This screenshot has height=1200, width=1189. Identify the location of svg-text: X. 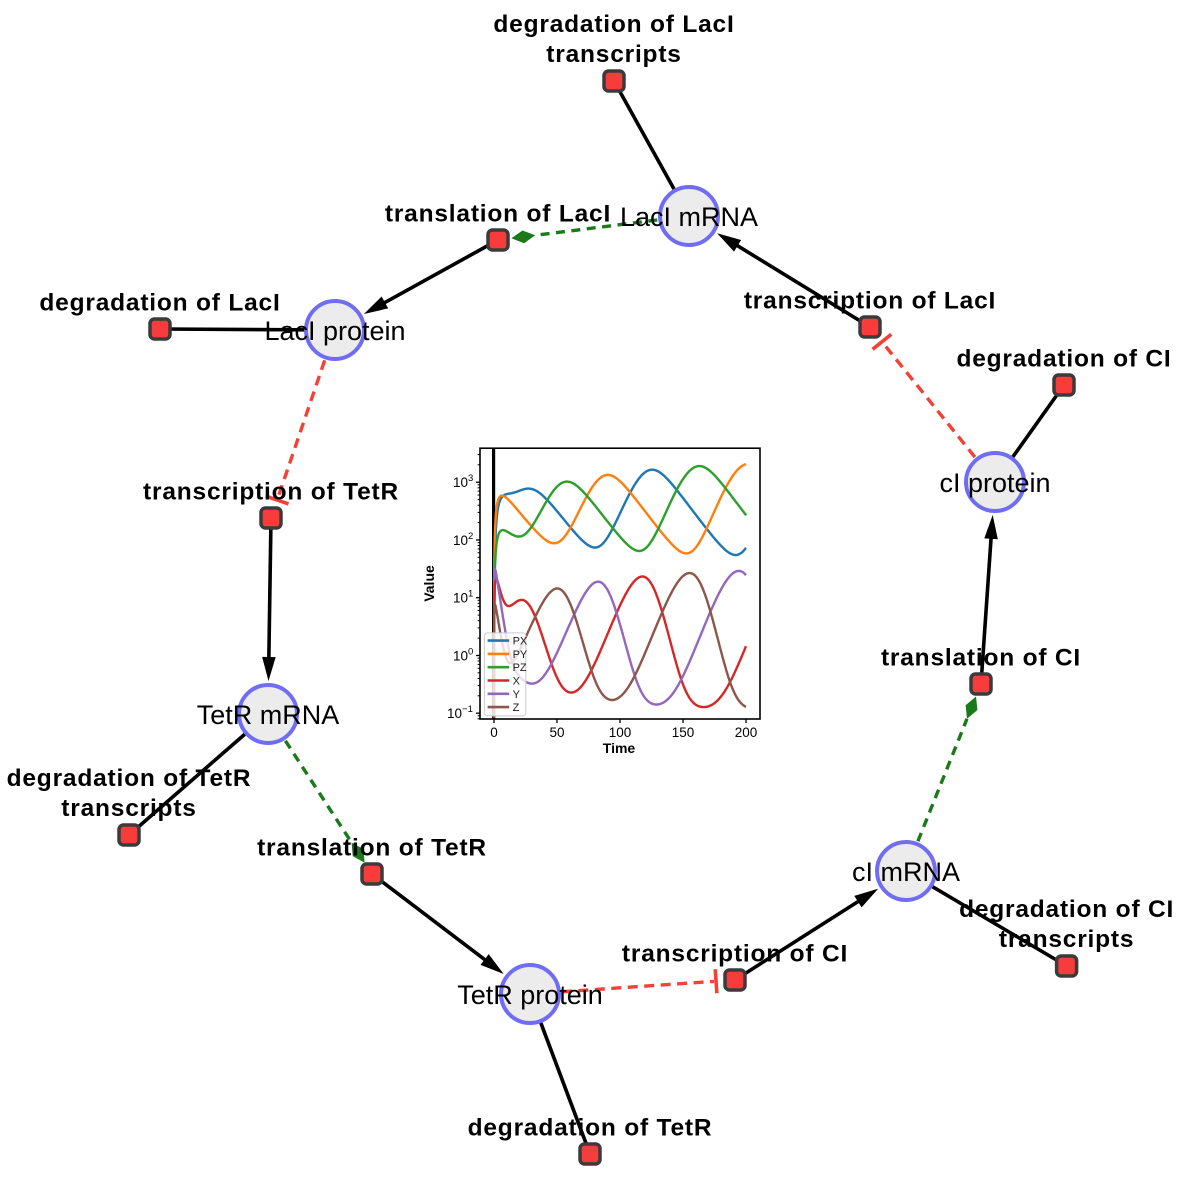
(517, 682).